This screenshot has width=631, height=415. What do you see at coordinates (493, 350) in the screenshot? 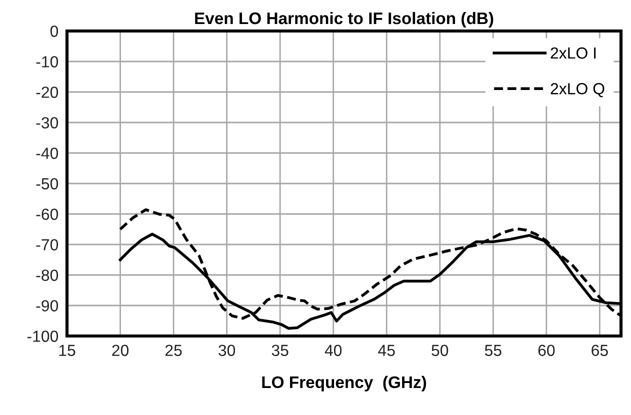
I see `x-tick-label: 55` at bounding box center [493, 350].